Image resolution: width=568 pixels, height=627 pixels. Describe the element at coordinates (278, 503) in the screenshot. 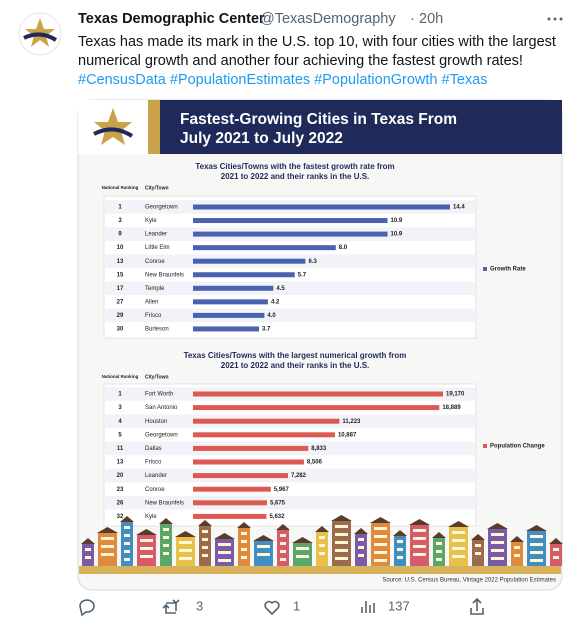

I see `value-label: 5,675` at that location.